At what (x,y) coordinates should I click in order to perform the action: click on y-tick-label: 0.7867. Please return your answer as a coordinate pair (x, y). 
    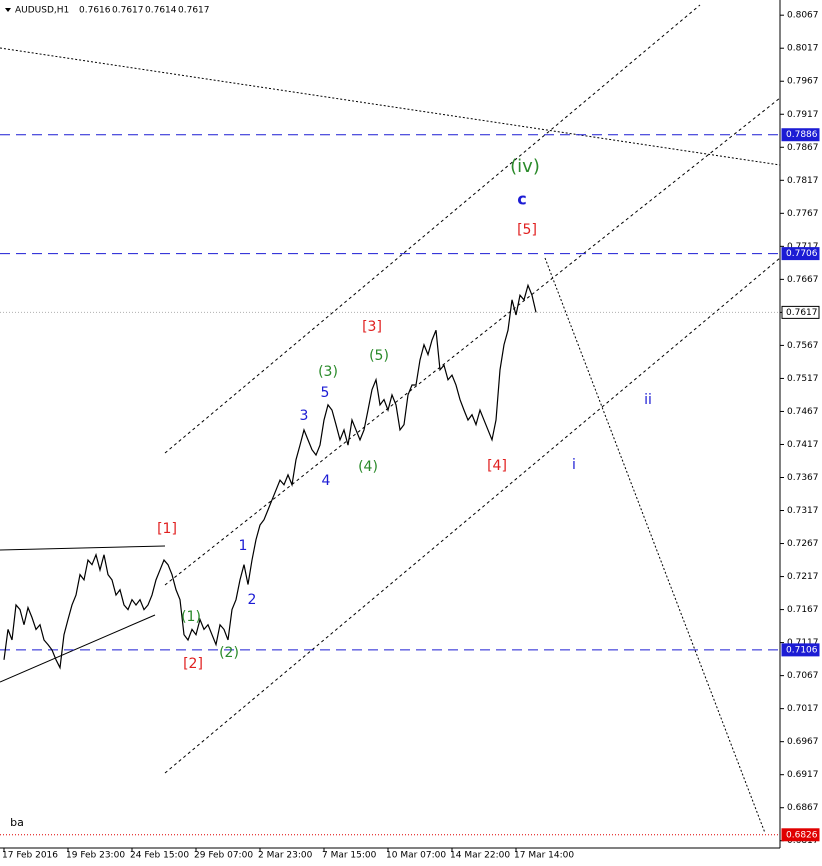
    Looking at the image, I should click on (803, 148).